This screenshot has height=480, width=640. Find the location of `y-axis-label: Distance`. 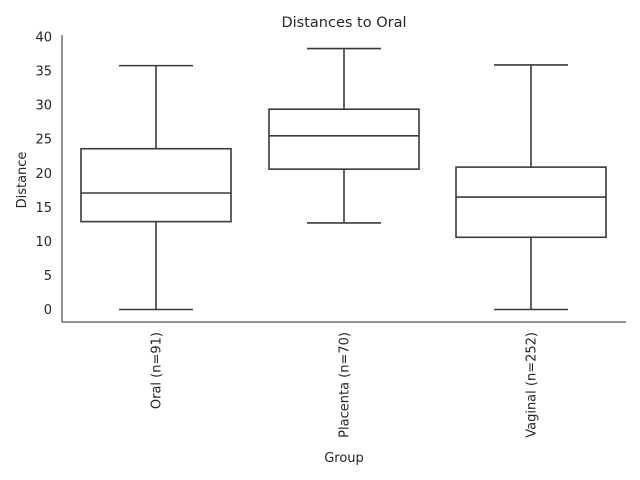

y-axis-label: Distance is located at coordinates (22, 180).